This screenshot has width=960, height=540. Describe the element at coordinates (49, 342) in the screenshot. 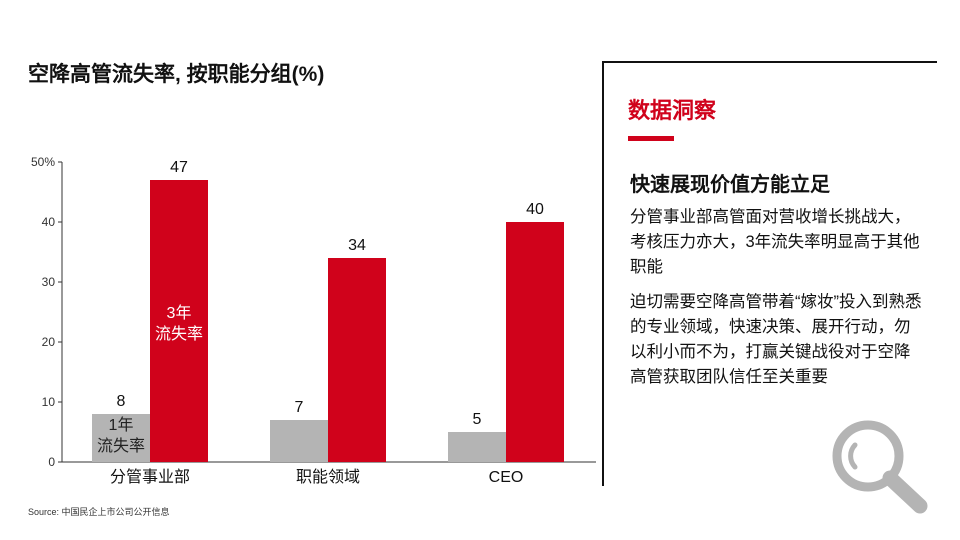

I see `y-tick-label: 20` at that location.